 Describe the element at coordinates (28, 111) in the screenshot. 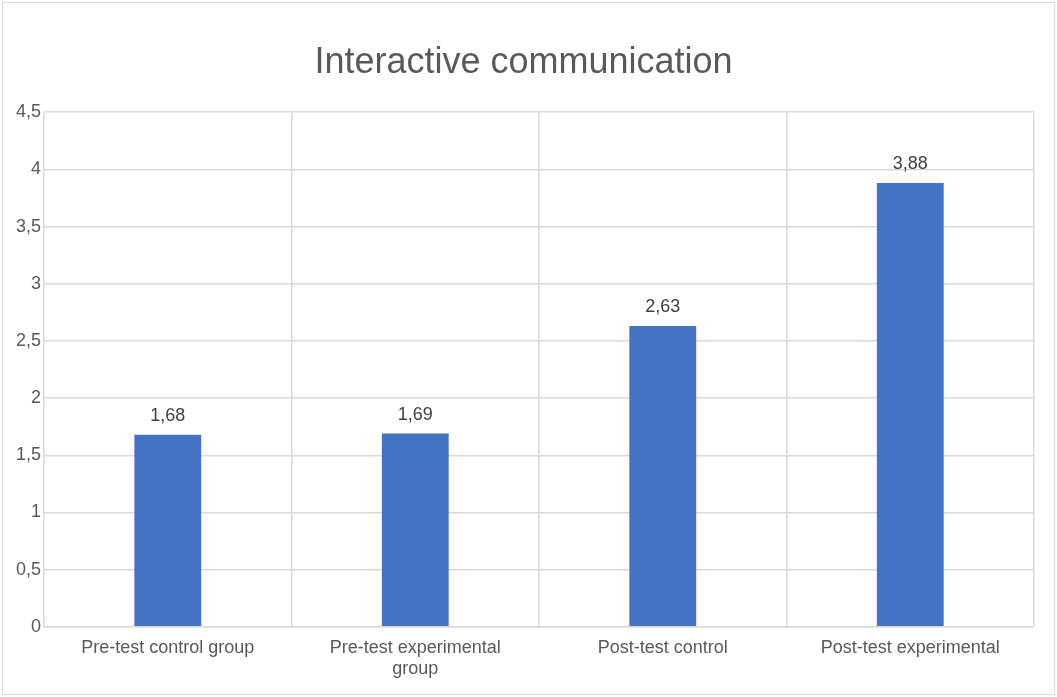

I see `y-tick-label: 4,5` at that location.